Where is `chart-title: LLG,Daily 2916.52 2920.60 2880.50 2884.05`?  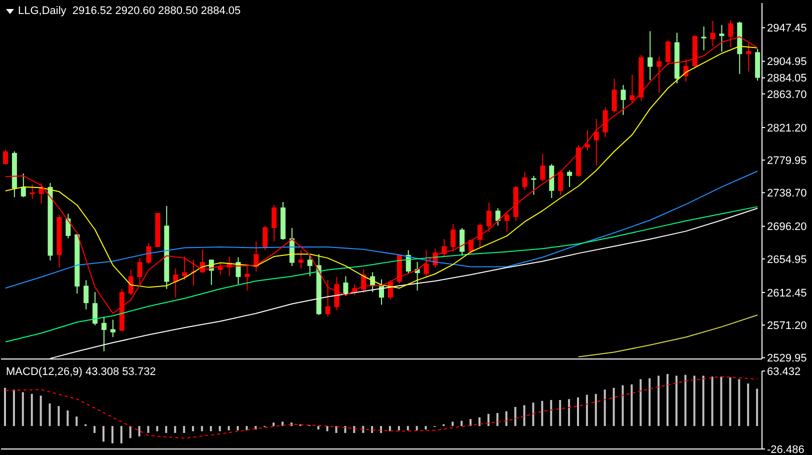 chart-title: LLG,Daily 2916.52 2920.60 2880.50 2884.05 is located at coordinates (129, 11).